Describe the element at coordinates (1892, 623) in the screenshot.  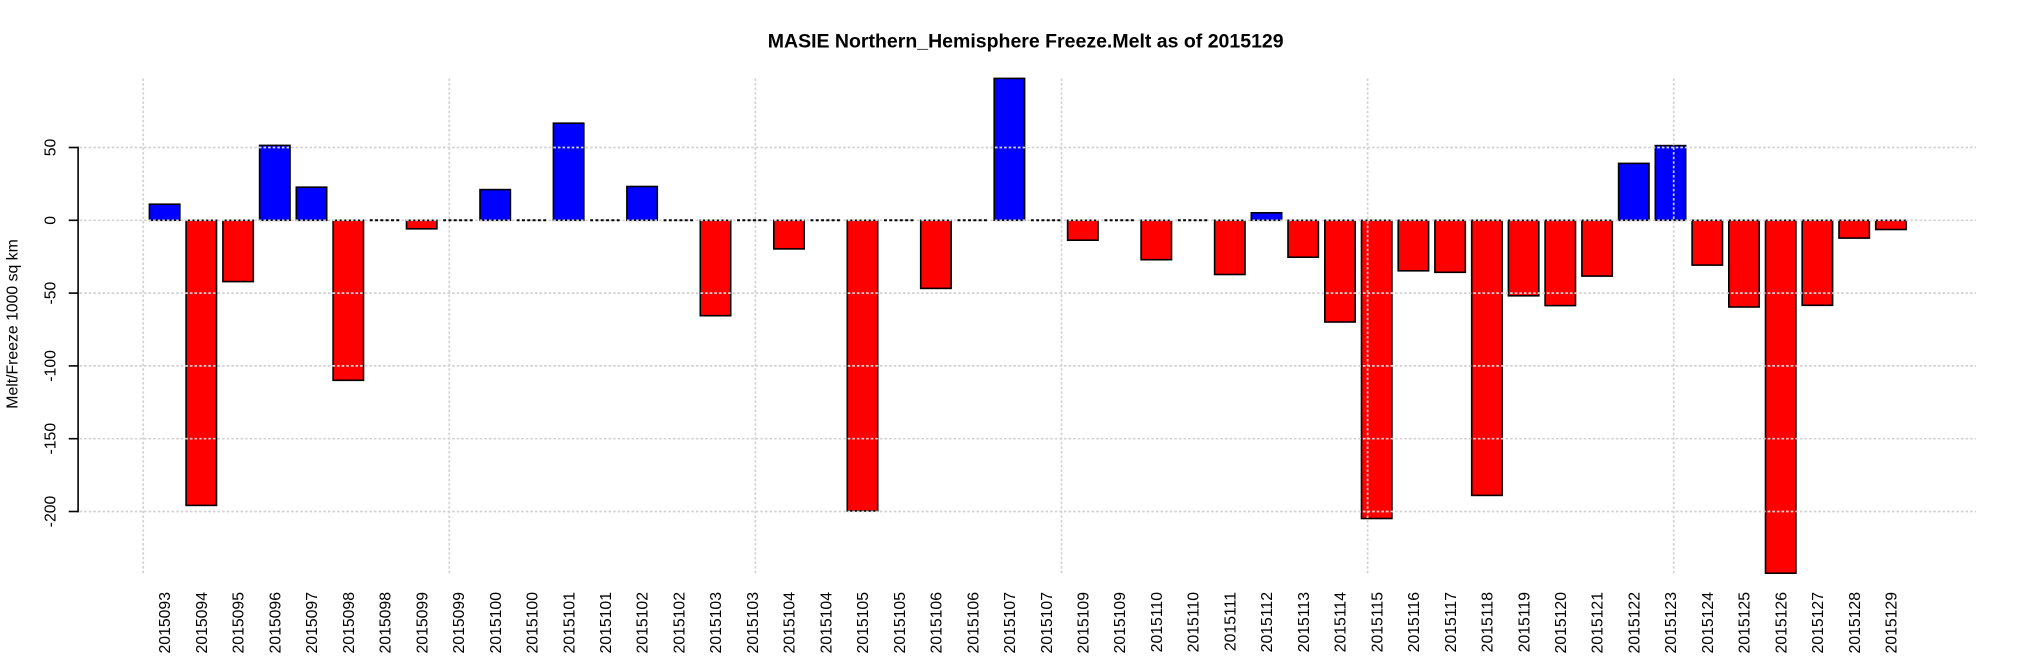
I see `svg-text: 2015129` at that location.